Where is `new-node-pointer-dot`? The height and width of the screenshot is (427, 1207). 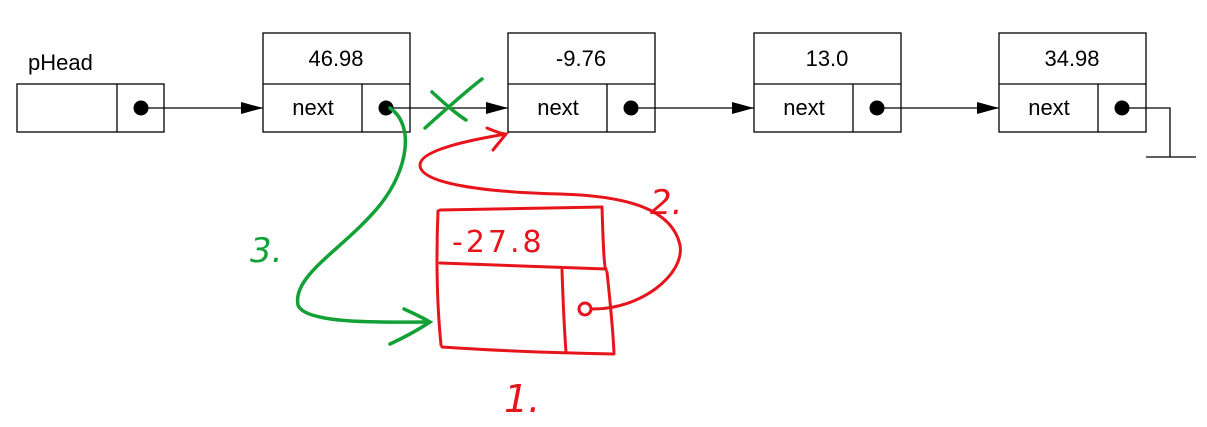
new-node-pointer-dot is located at coordinates (585, 309).